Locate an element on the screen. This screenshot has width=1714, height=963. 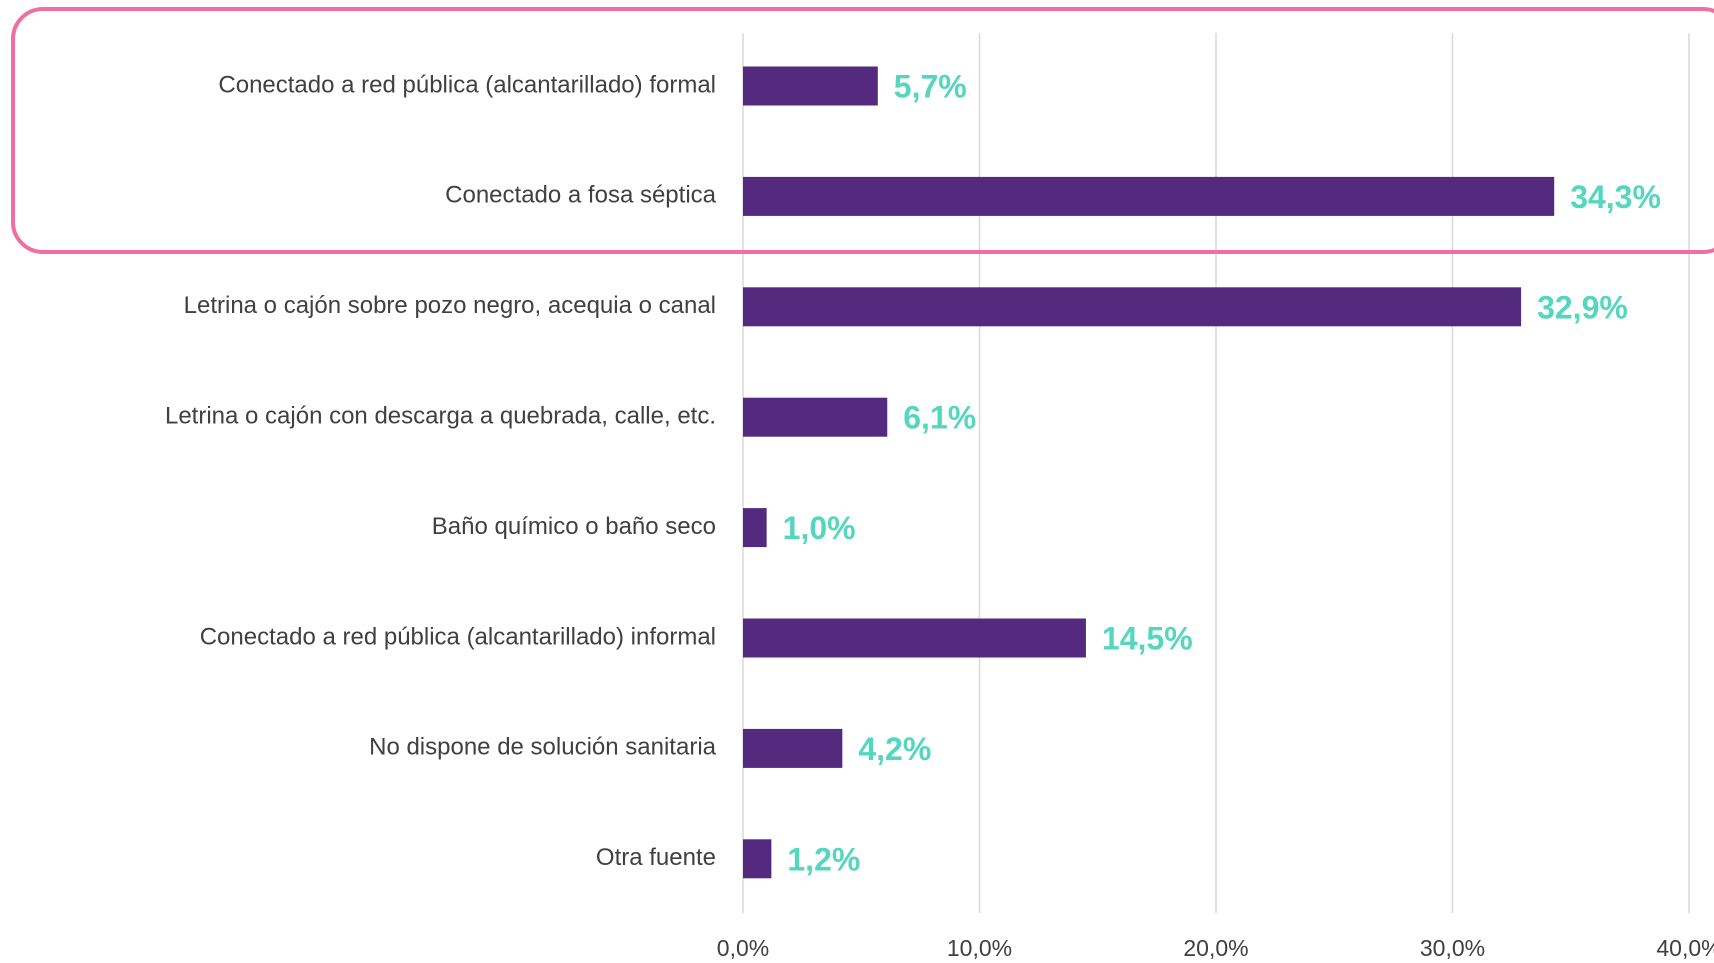
y-tick-label: Conectado a fosa séptica is located at coordinates (580, 195).